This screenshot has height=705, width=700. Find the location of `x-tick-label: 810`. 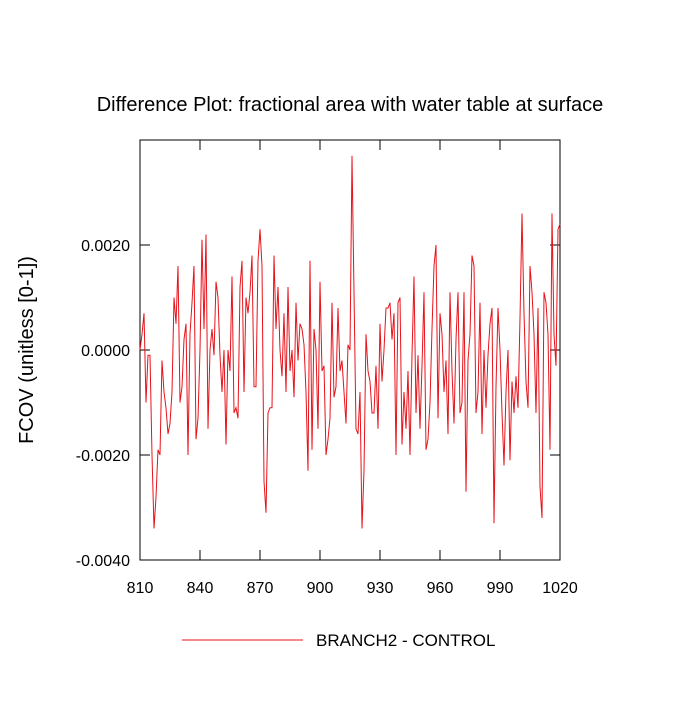

x-tick-label: 810 is located at coordinates (140, 588).